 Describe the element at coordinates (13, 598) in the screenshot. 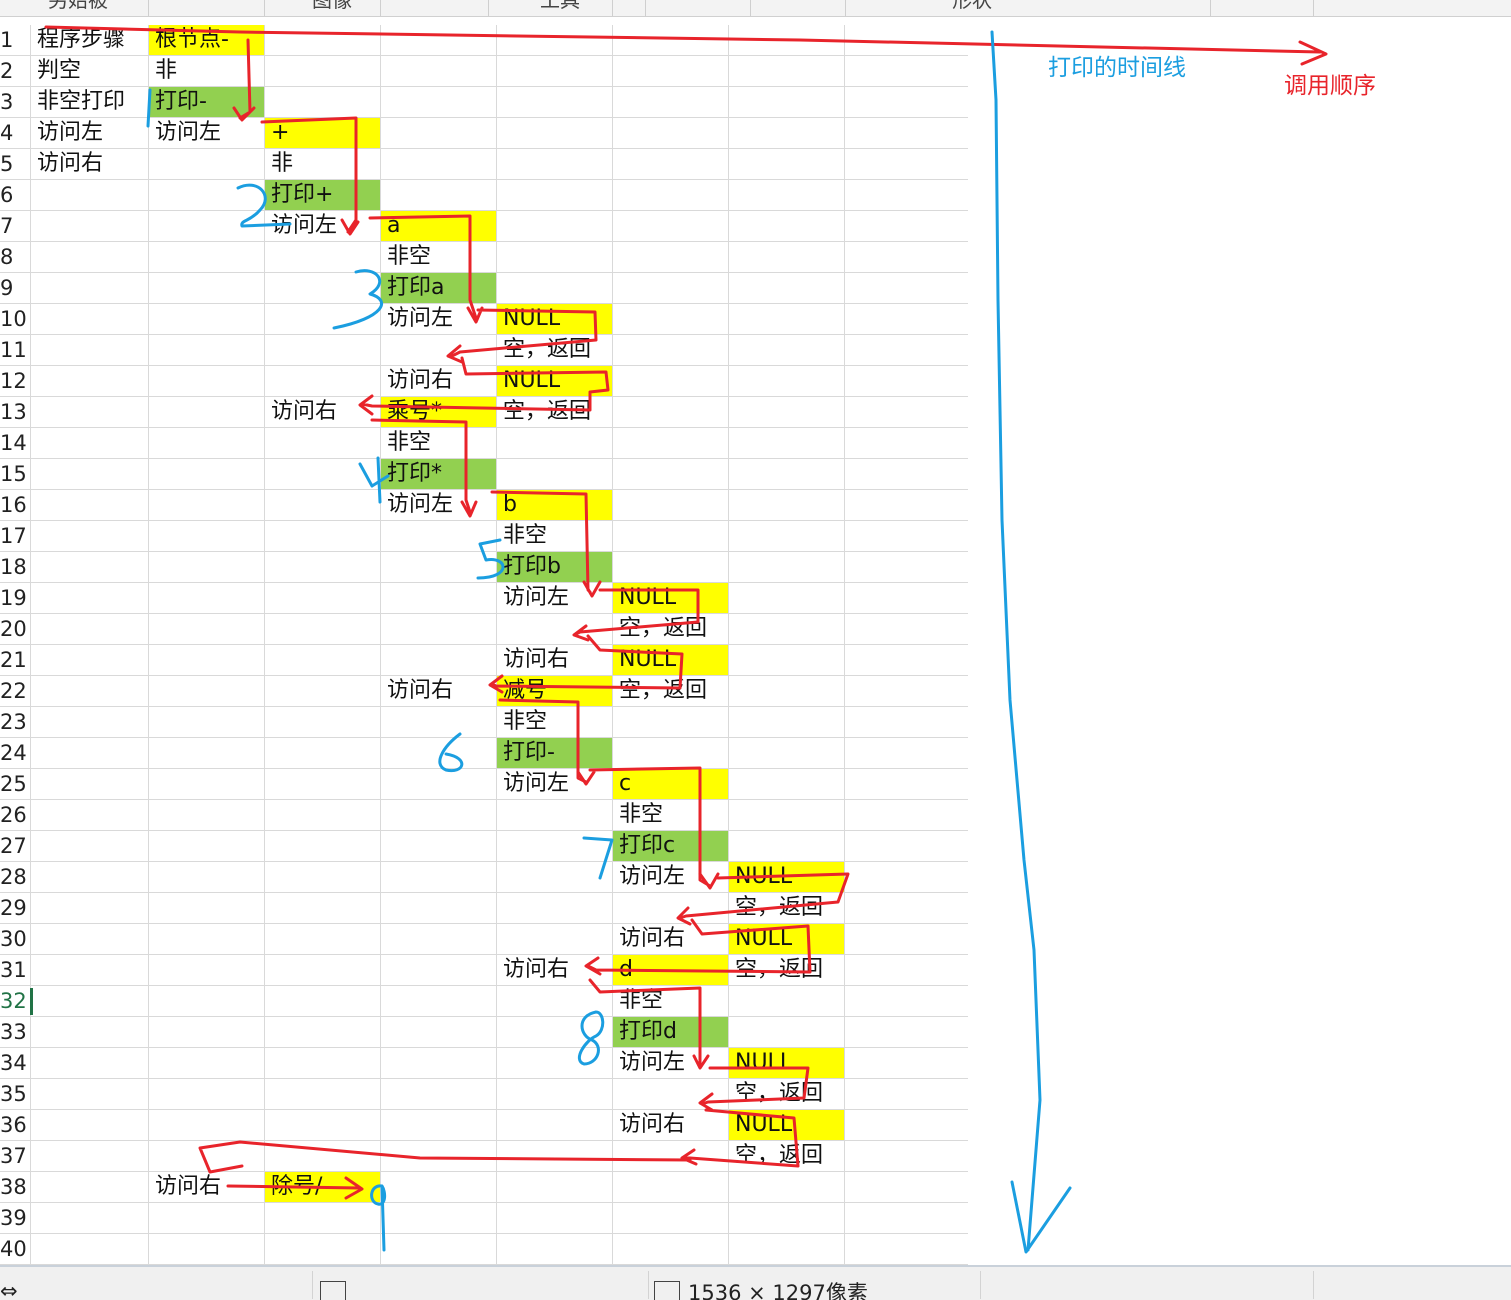

I see `row-number: 19` at that location.